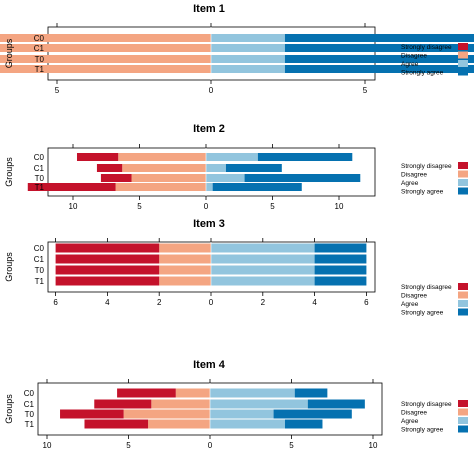  I want to click on bar-disagree-t0, so click(105, 59).